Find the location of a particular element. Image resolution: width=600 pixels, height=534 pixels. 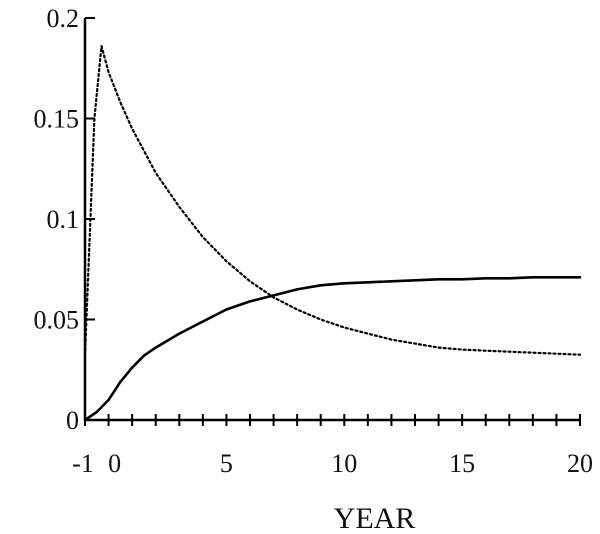

x-tick-label: 20 is located at coordinates (580, 463).